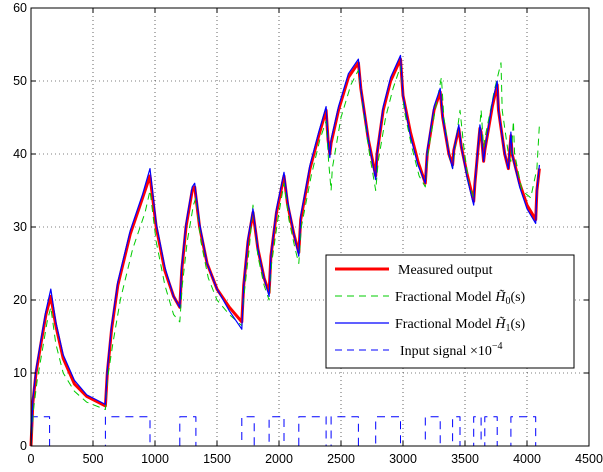  What do you see at coordinates (315, 459) in the screenshot?
I see `x-tick-labels: 0 500 1000 1500 2000 2500 3000 3500 4000 4500` at bounding box center [315, 459].